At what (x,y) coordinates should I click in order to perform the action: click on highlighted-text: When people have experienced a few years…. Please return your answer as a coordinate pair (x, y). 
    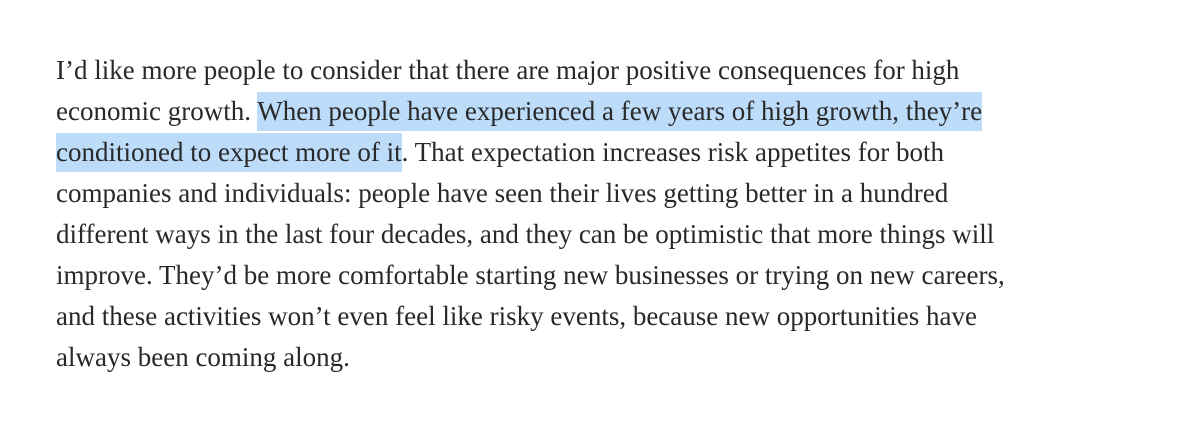
    Looking at the image, I should click on (620, 111).